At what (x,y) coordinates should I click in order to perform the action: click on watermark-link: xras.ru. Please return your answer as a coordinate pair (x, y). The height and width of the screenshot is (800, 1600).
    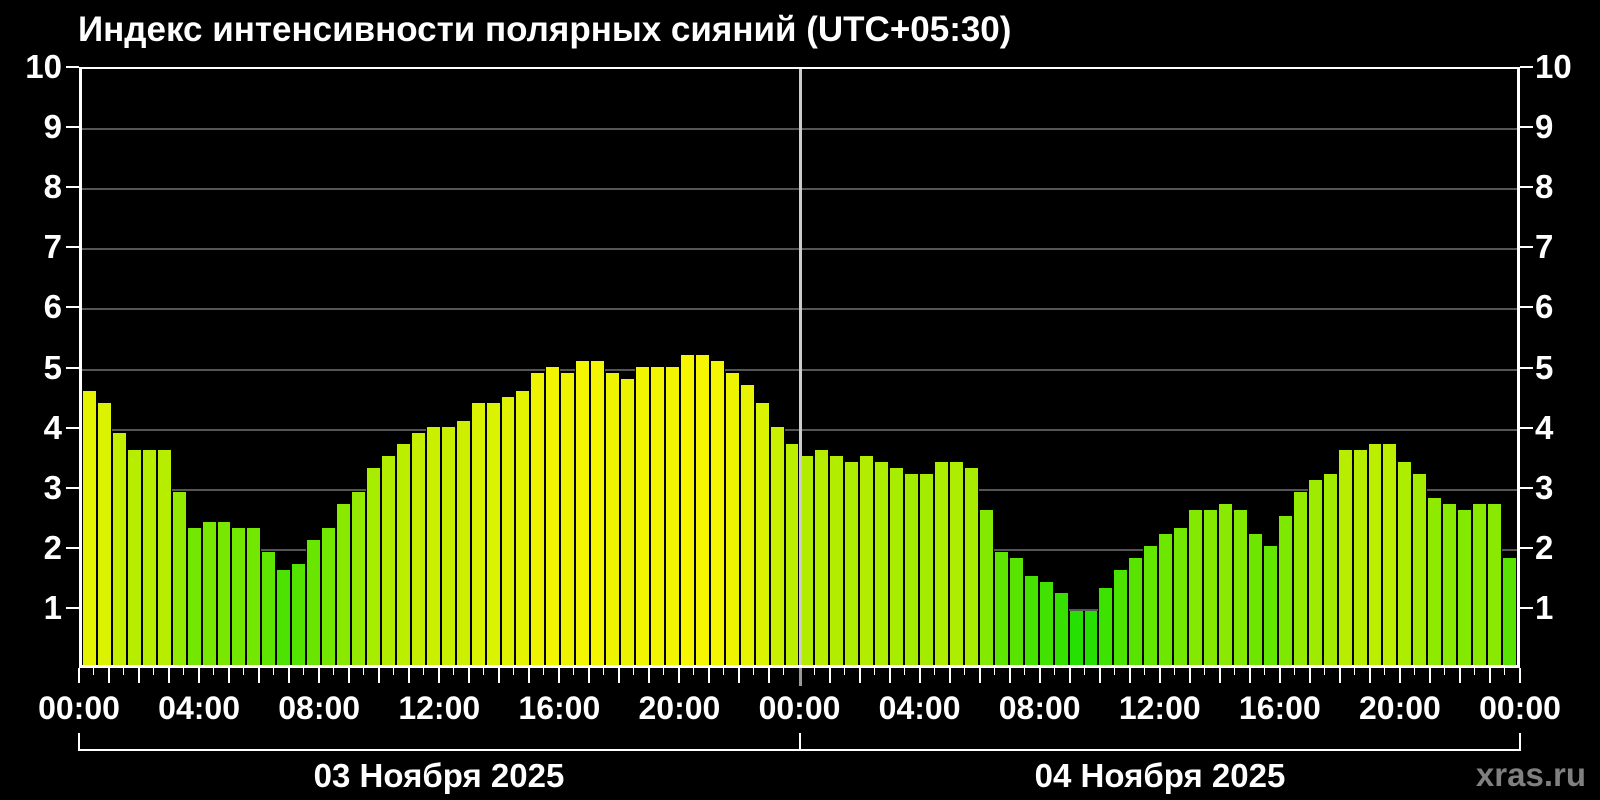
    Looking at the image, I should click on (1530, 774).